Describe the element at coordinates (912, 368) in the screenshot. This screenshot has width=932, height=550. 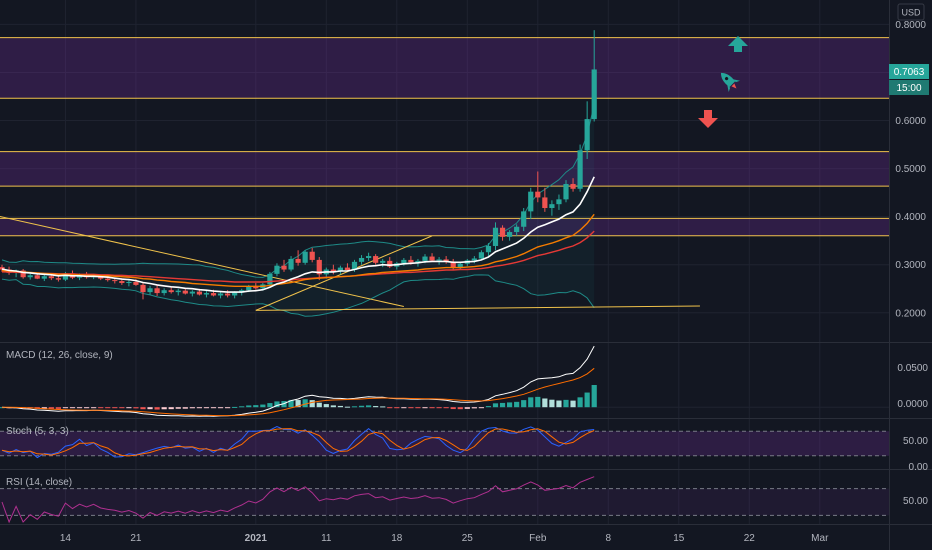
I see `macd-tick: 0.0500` at that location.